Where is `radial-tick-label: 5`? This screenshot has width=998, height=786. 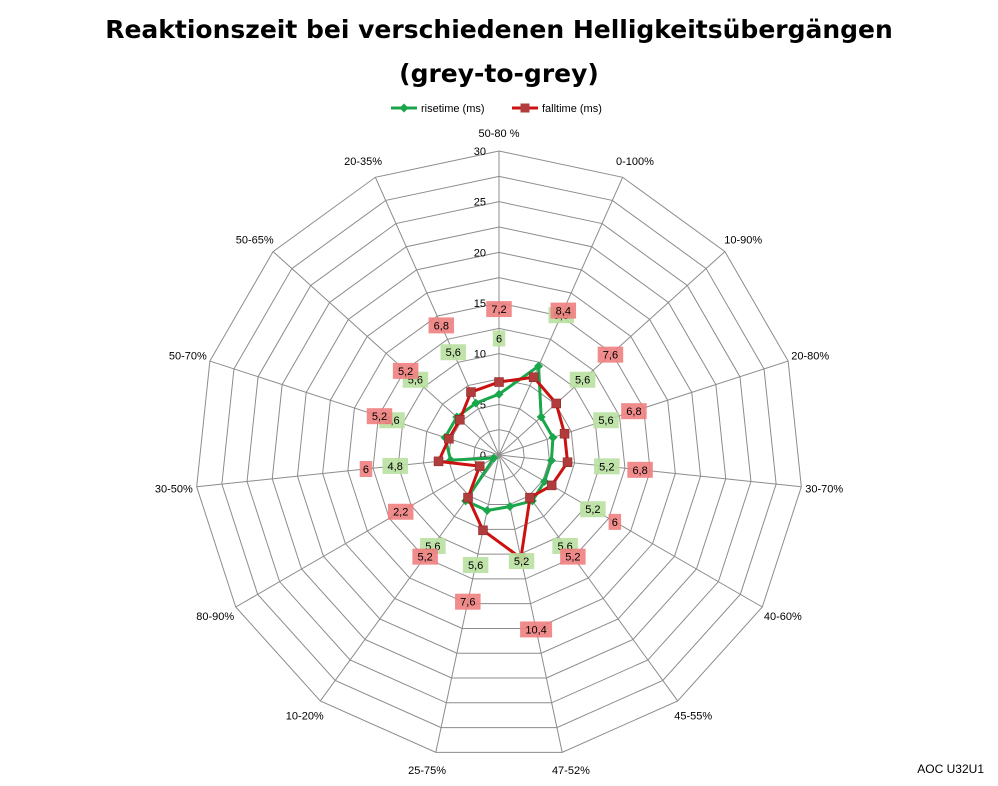 radial-tick-label: 5 is located at coordinates (483, 405).